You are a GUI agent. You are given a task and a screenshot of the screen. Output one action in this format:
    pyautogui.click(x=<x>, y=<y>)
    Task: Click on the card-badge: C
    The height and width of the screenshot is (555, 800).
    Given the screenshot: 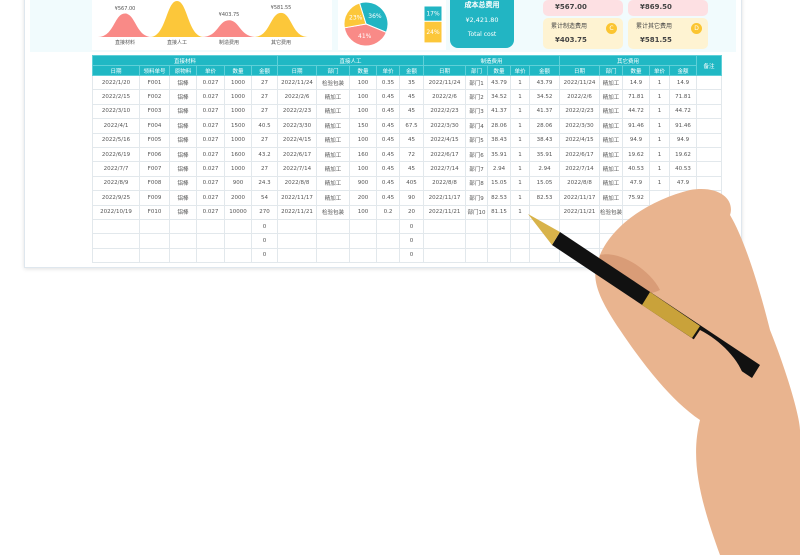 What is the action you would take?
    pyautogui.click(x=611, y=28)
    